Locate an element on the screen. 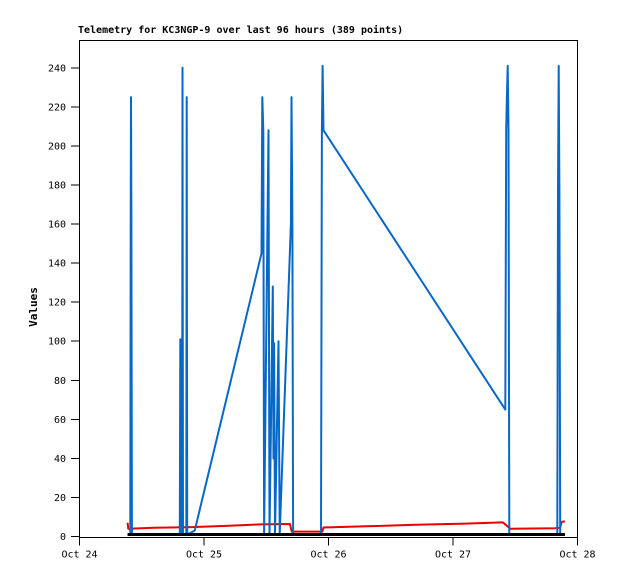  y-axis-tick-label: 100 is located at coordinates (57, 342).